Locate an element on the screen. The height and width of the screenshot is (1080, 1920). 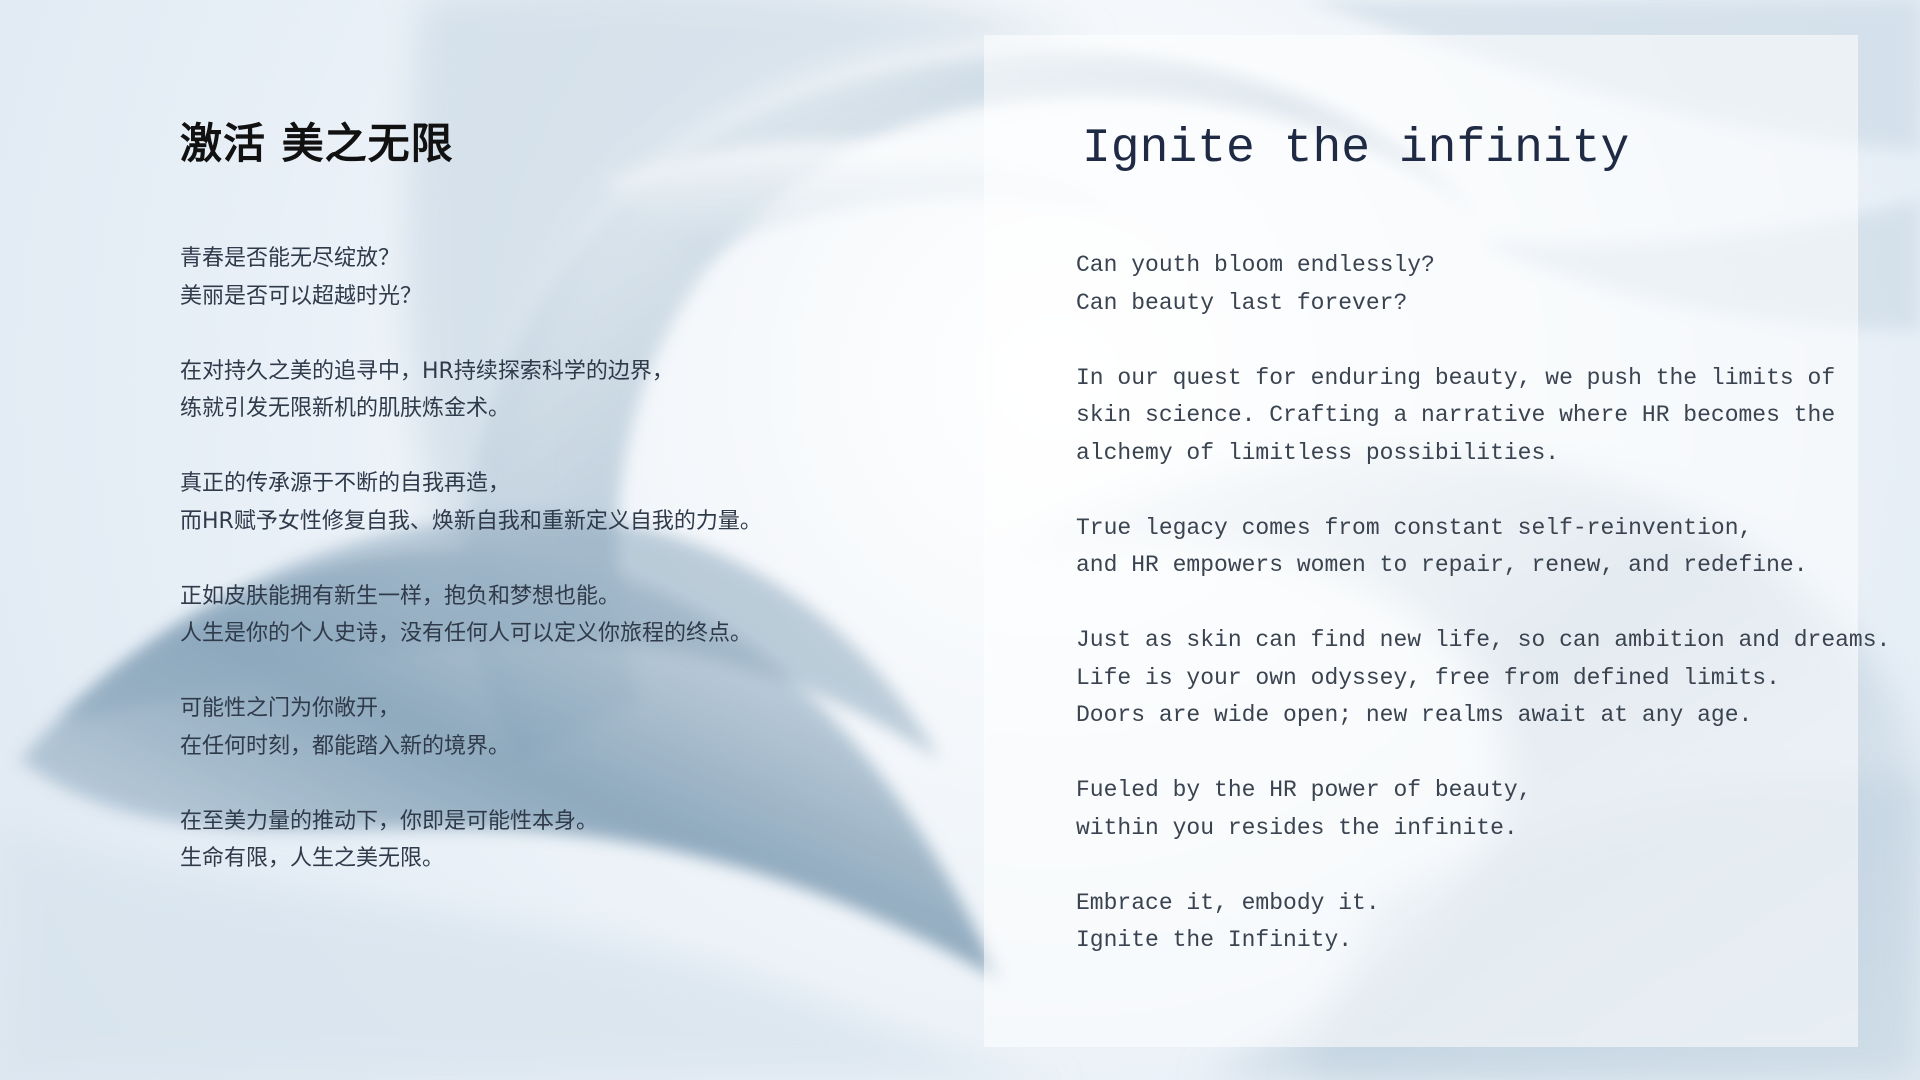
chinese-line: 真正的传承源于不断的自我再造， is located at coordinates (345, 483).